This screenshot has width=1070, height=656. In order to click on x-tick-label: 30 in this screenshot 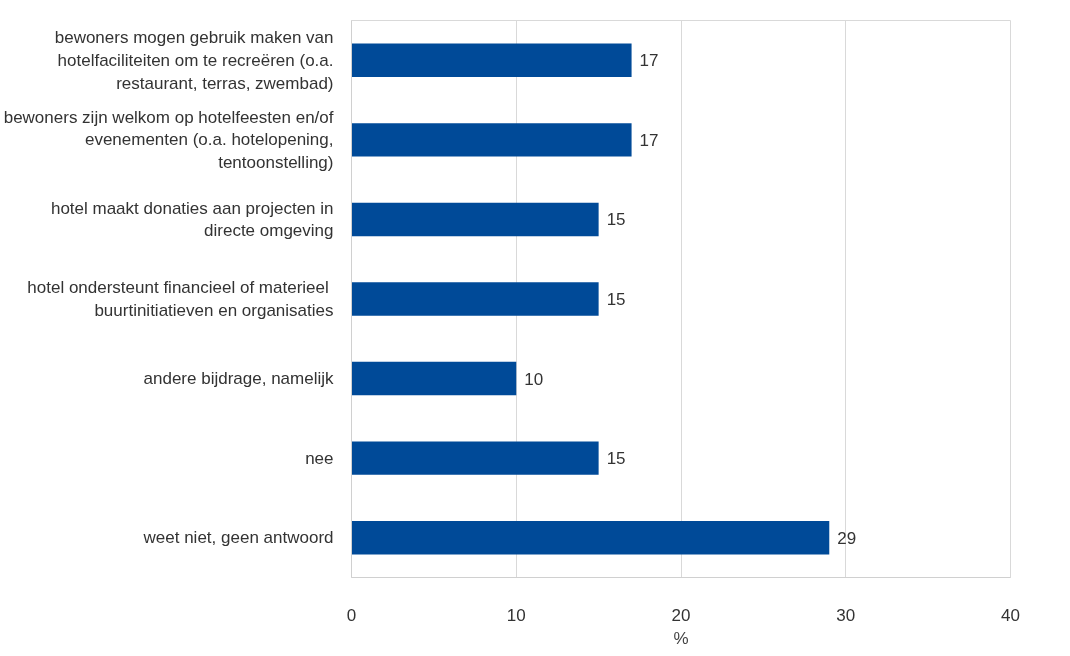, I will do `click(846, 615)`.